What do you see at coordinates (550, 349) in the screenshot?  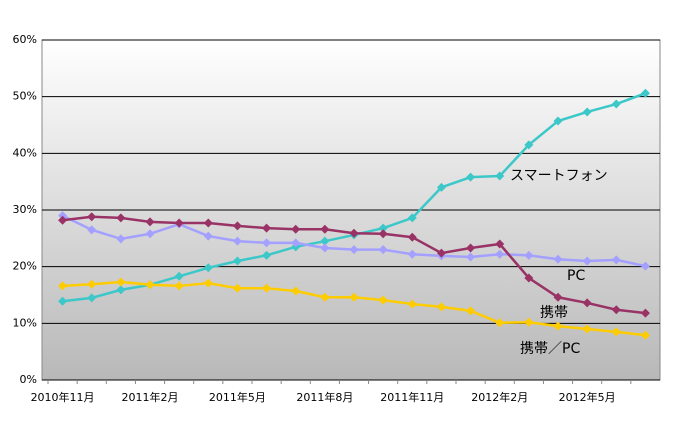 I see `series-label: 携帯／PC` at bounding box center [550, 349].